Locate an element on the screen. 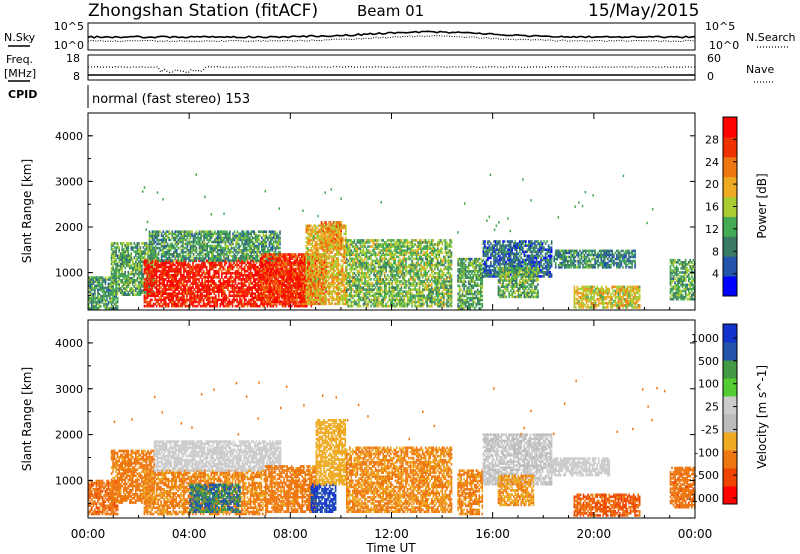  sky-noise-line is located at coordinates (391, 34).